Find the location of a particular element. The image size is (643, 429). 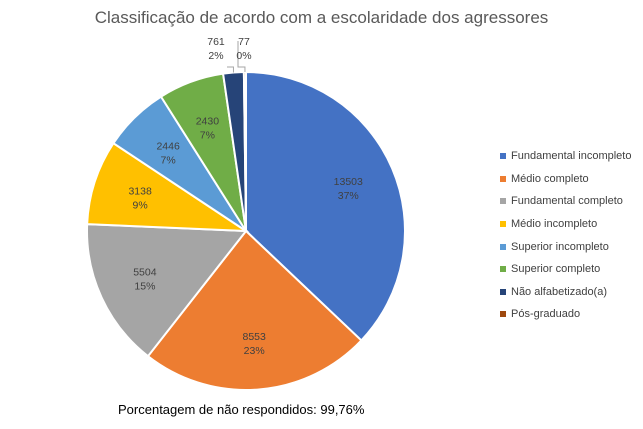

slice-value-label: 77 is located at coordinates (244, 42).